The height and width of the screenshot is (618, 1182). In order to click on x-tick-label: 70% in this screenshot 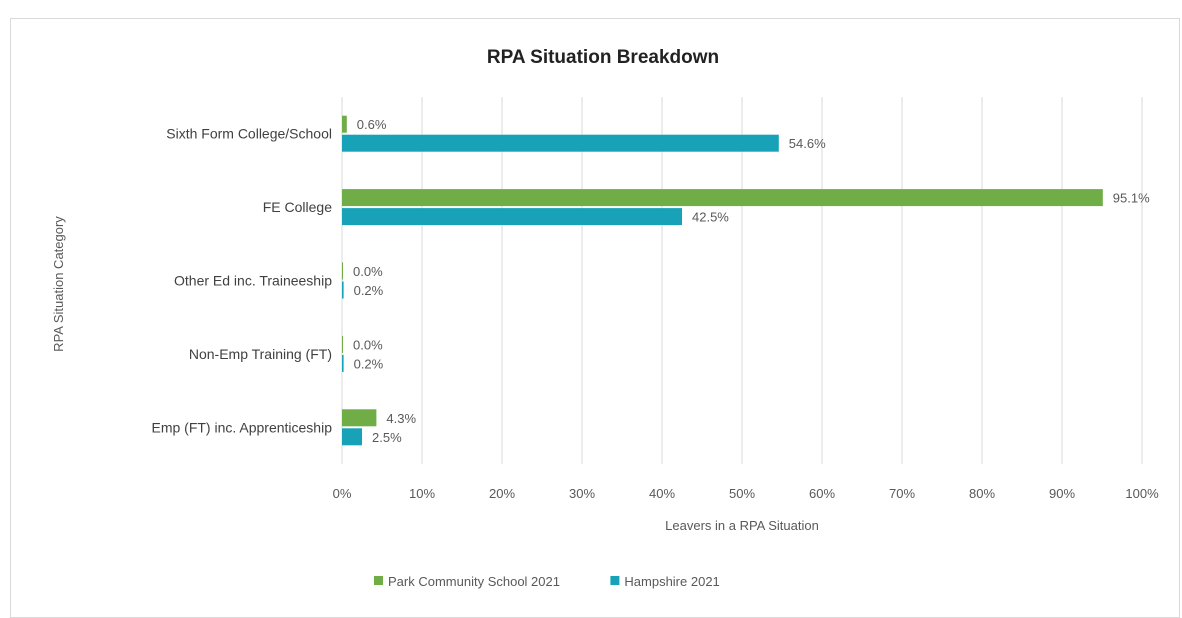, I will do `click(902, 493)`.